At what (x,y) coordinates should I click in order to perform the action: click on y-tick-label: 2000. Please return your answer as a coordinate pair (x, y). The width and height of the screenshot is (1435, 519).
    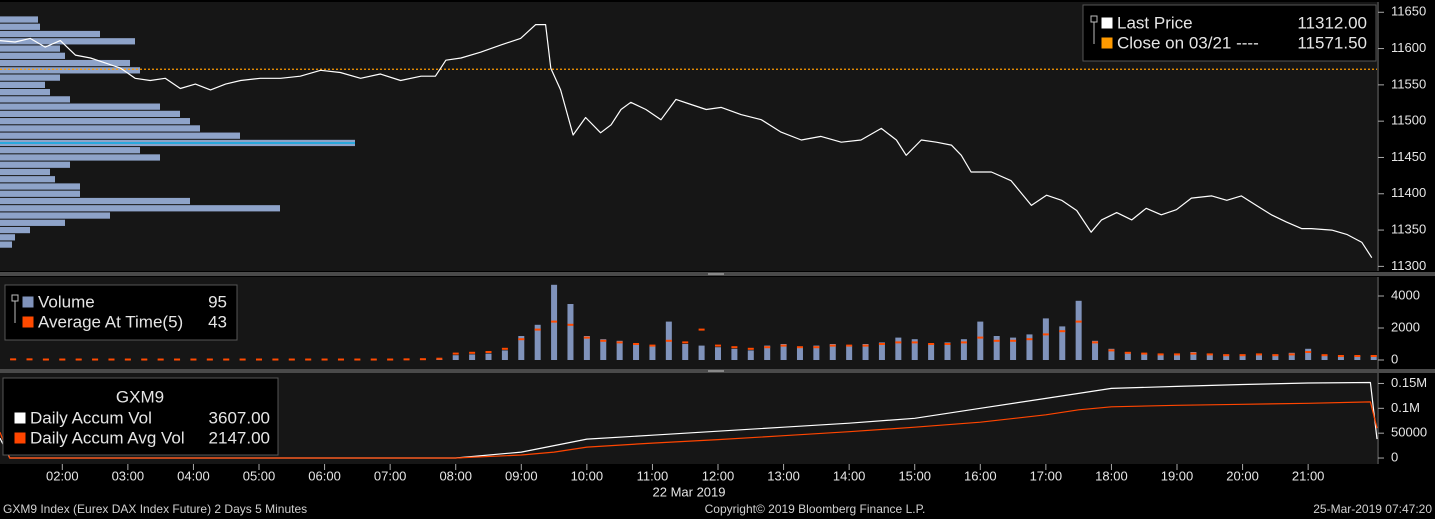
    Looking at the image, I should click on (1405, 326).